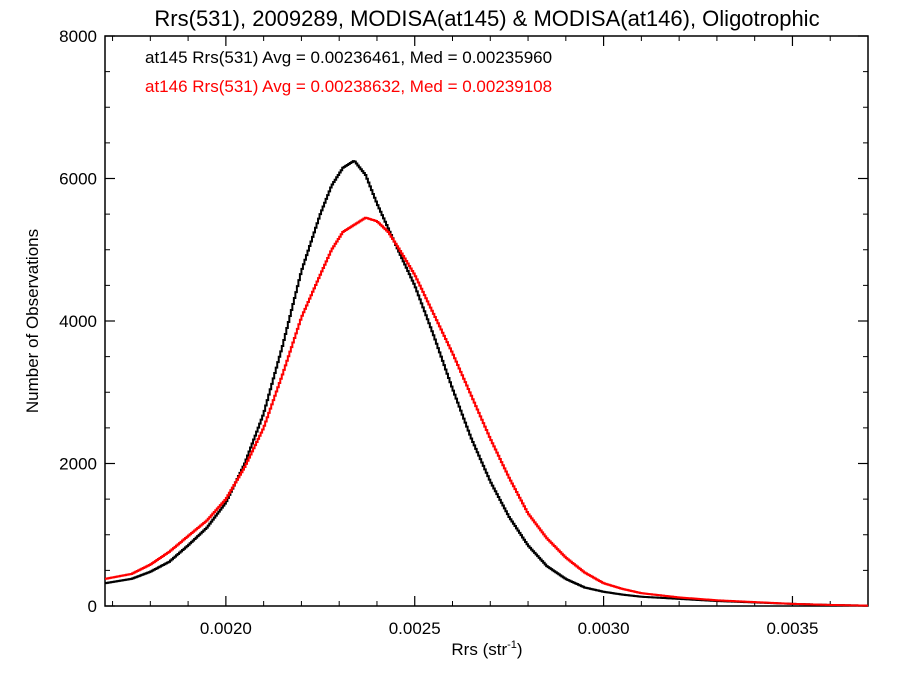  I want to click on x-tick-label: 0.0025, so click(415, 628).